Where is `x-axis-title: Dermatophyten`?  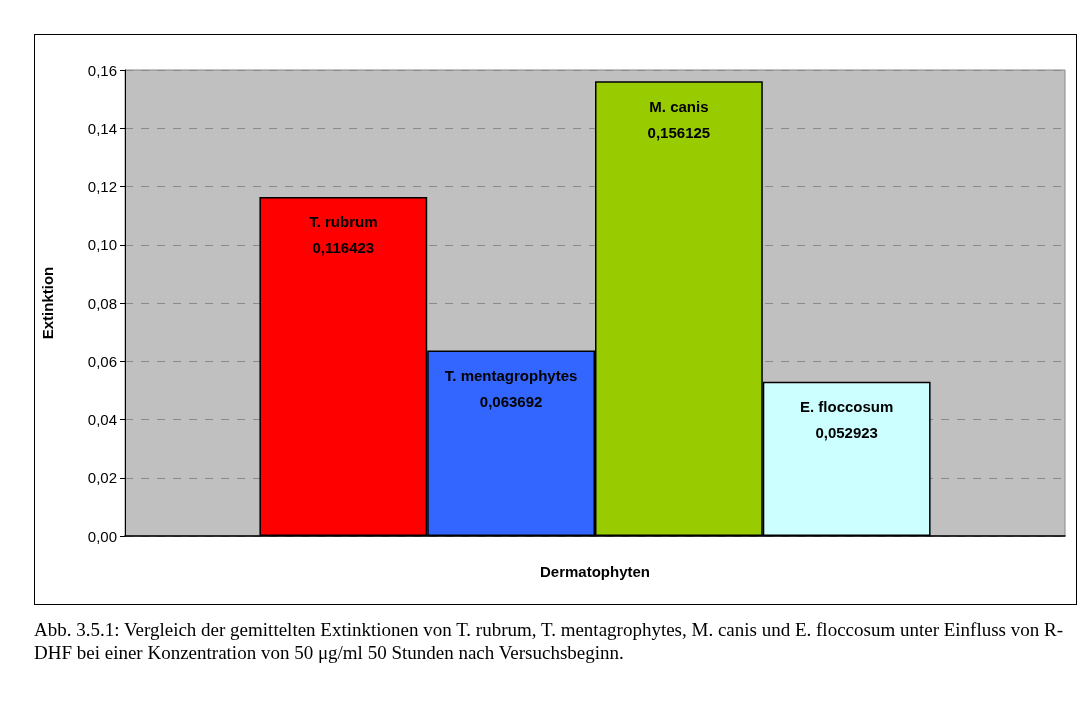 x-axis-title: Dermatophyten is located at coordinates (595, 571).